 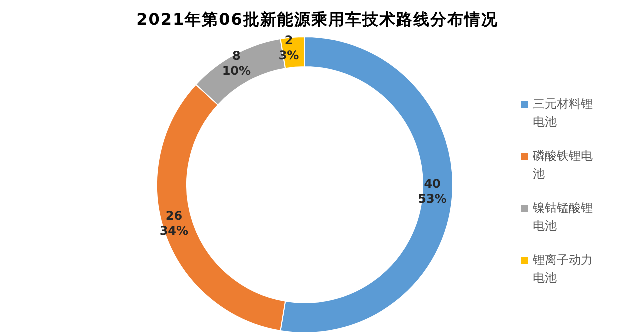 I want to click on legend-label: 镍钴锰酸锂电池, so click(x=563, y=217).